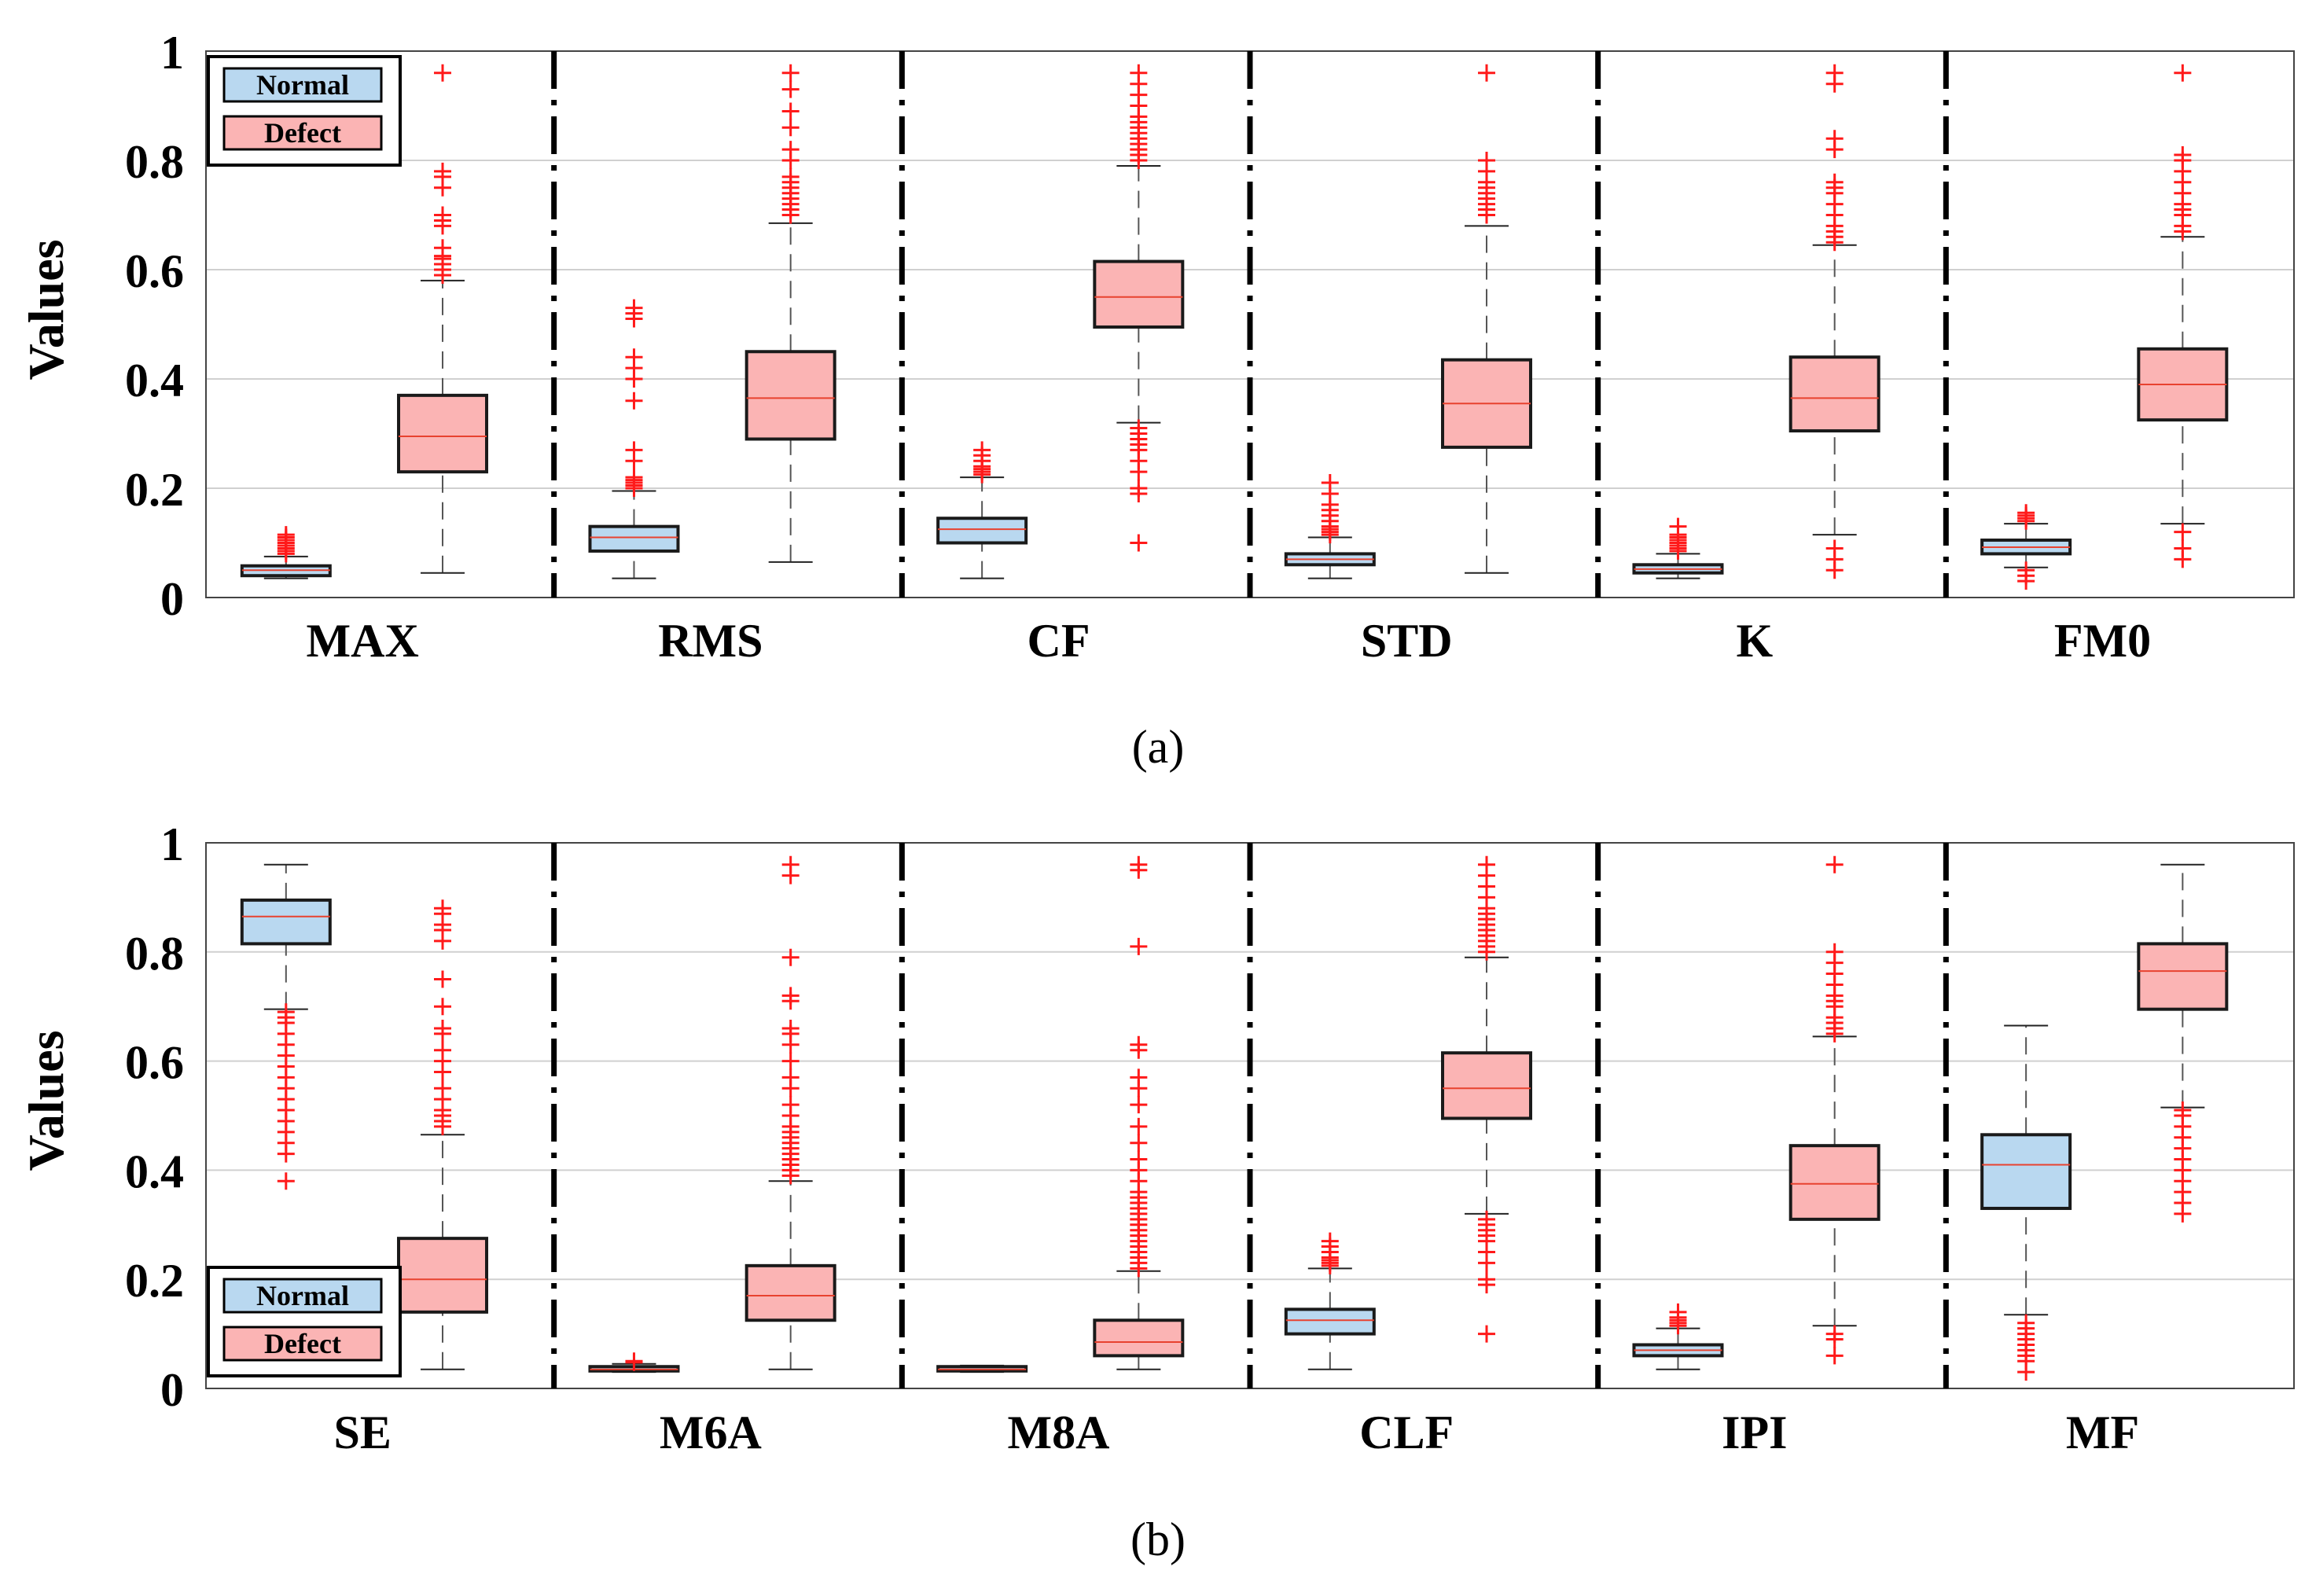 Image resolution: width=2316 pixels, height=1596 pixels. I want to click on y-tick-label: 1, so click(172, 53).